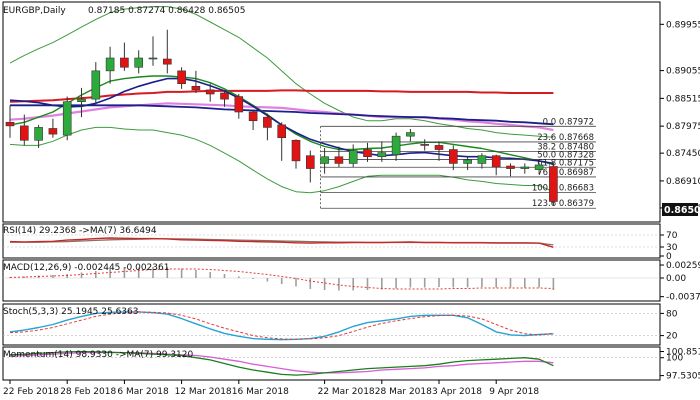 Image resolution: width=700 pixels, height=400 pixels. I want to click on fib-level-label: 0.0 0.87972, so click(568, 122).